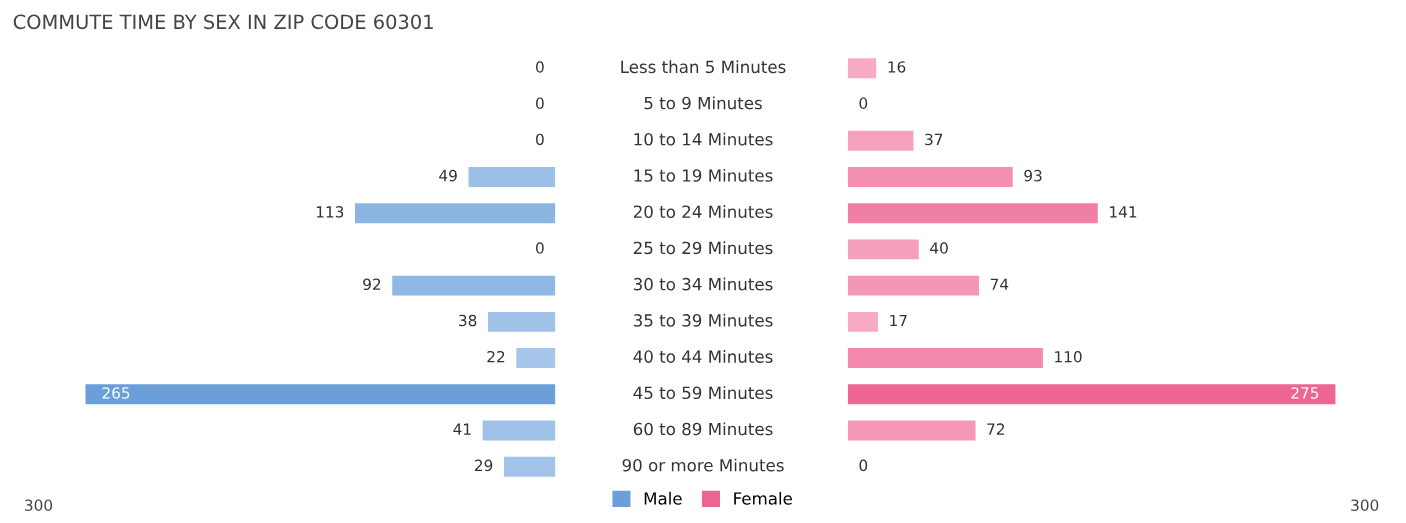 Image resolution: width=1406 pixels, height=523 pixels. What do you see at coordinates (703, 465) in the screenshot?
I see `y-tick-label: 90 or more Minutes` at bounding box center [703, 465].